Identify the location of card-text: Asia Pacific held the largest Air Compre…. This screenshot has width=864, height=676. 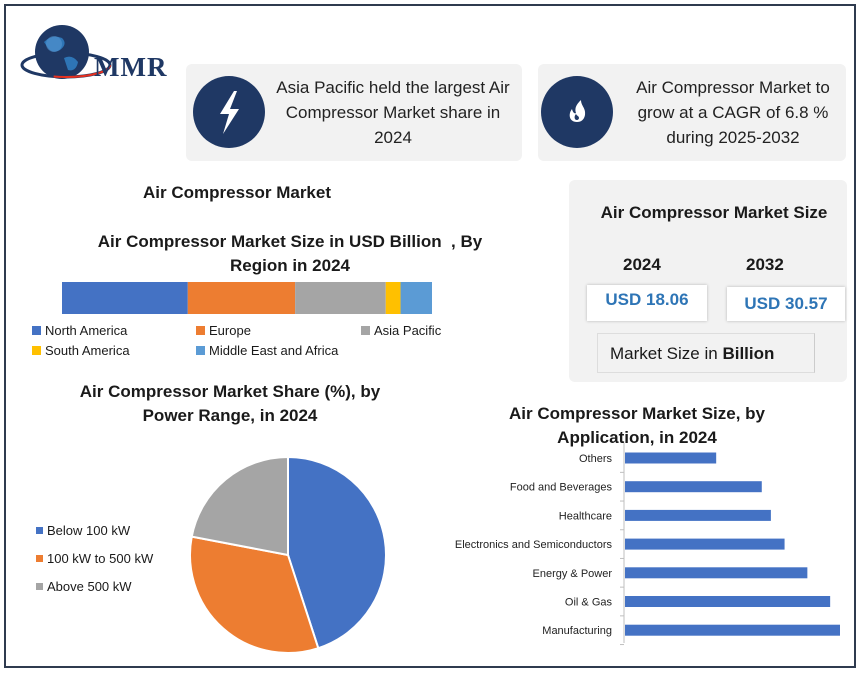
(393, 112).